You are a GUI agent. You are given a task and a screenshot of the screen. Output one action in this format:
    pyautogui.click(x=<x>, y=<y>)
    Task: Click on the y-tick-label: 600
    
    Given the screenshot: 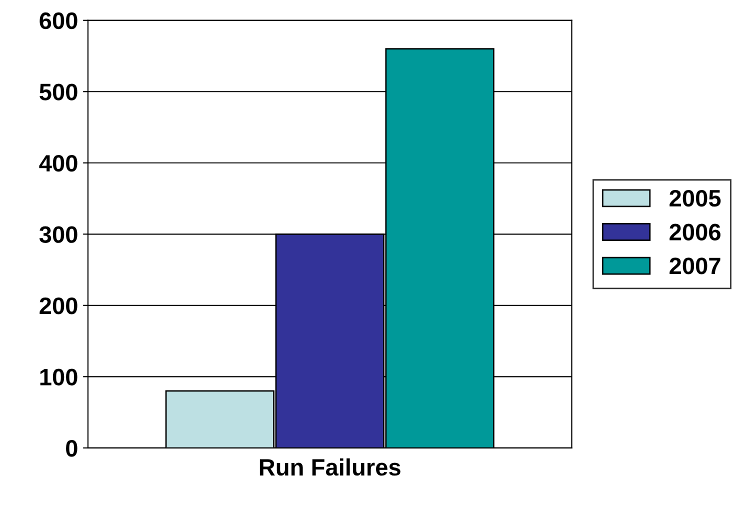 What is the action you would take?
    pyautogui.click(x=59, y=21)
    